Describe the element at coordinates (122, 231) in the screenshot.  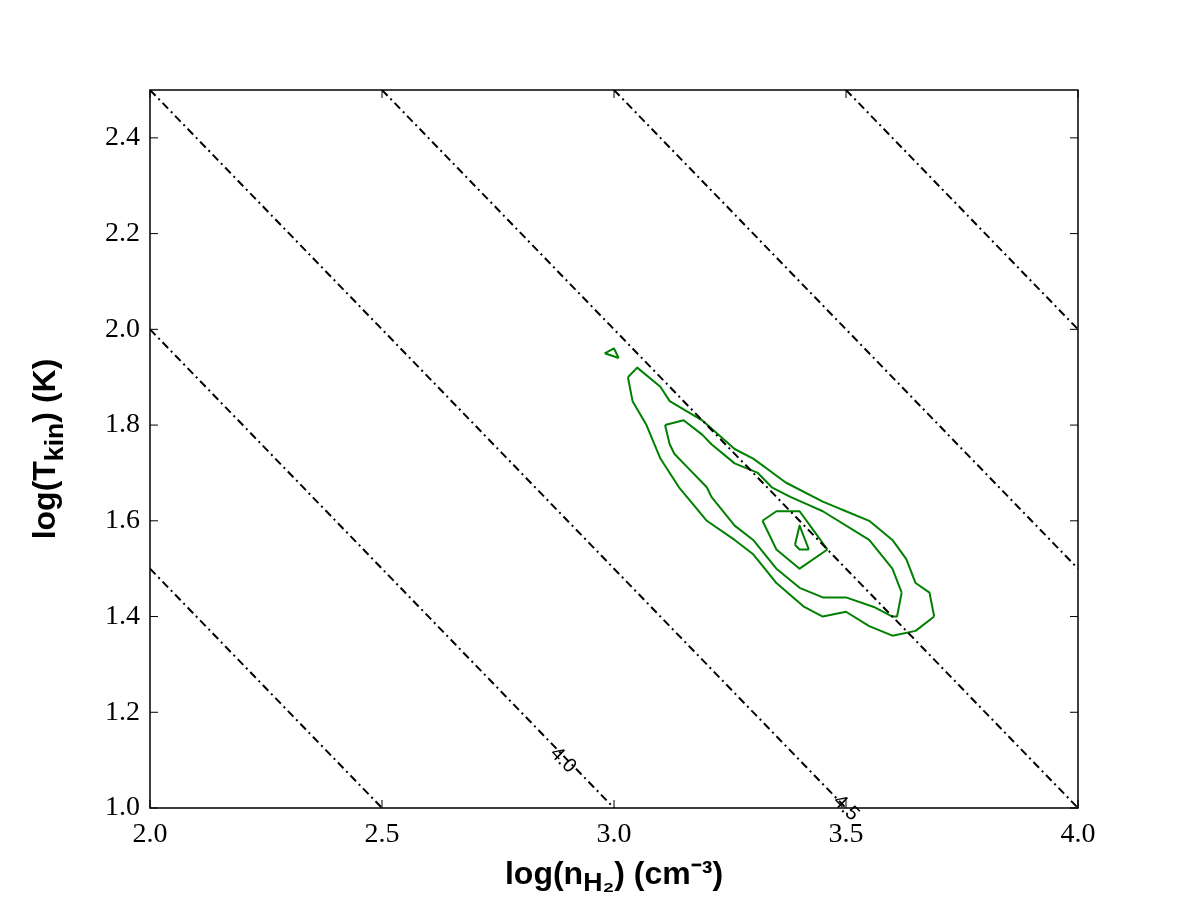
I see `y-tick-label: 2.2` at that location.